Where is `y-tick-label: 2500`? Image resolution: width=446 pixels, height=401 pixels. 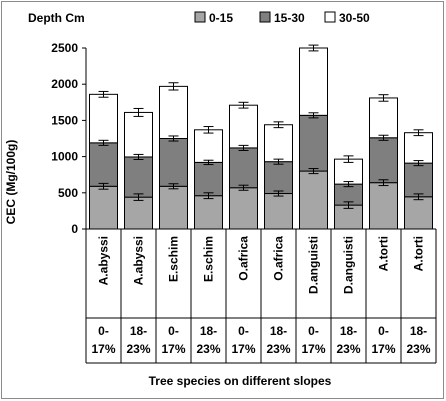 y-tick-label: 2500 is located at coordinates (64, 48).